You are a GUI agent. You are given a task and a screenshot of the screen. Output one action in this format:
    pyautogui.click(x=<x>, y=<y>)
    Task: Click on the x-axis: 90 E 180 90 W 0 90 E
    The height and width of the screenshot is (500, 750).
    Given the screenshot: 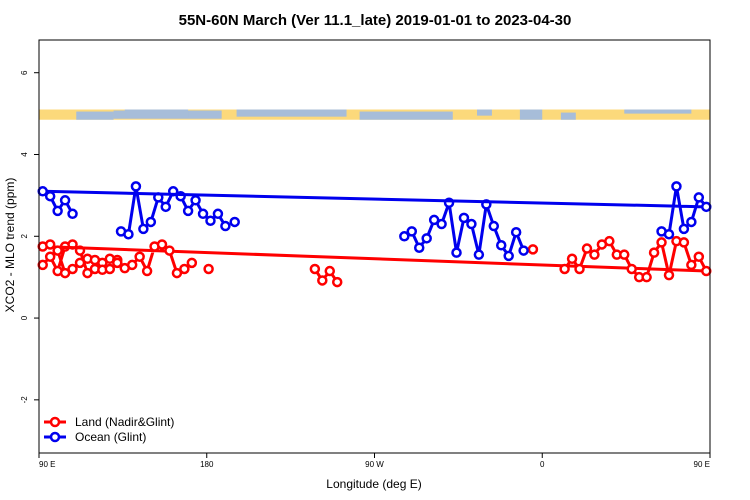 What is the action you would take?
    pyautogui.click(x=374, y=461)
    